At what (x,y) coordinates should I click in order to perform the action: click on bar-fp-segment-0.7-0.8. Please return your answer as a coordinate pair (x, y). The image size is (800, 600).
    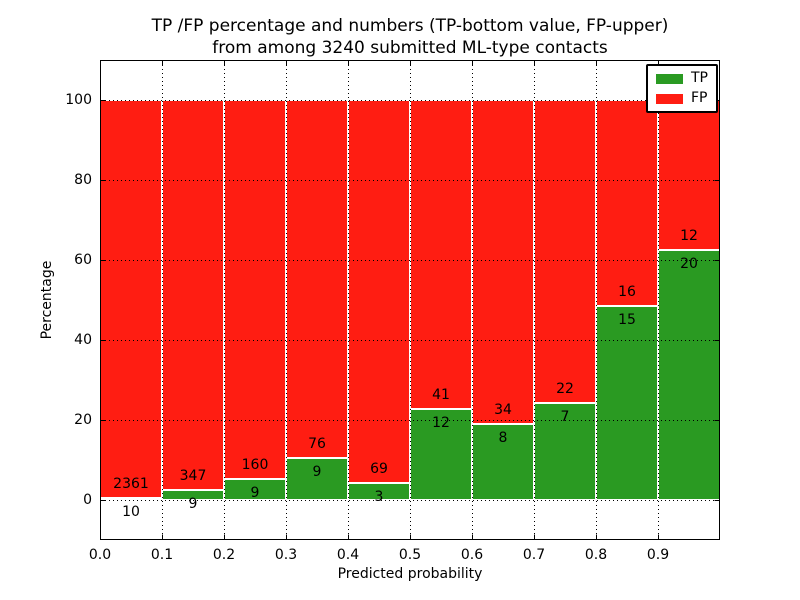
    Looking at the image, I should click on (565, 252).